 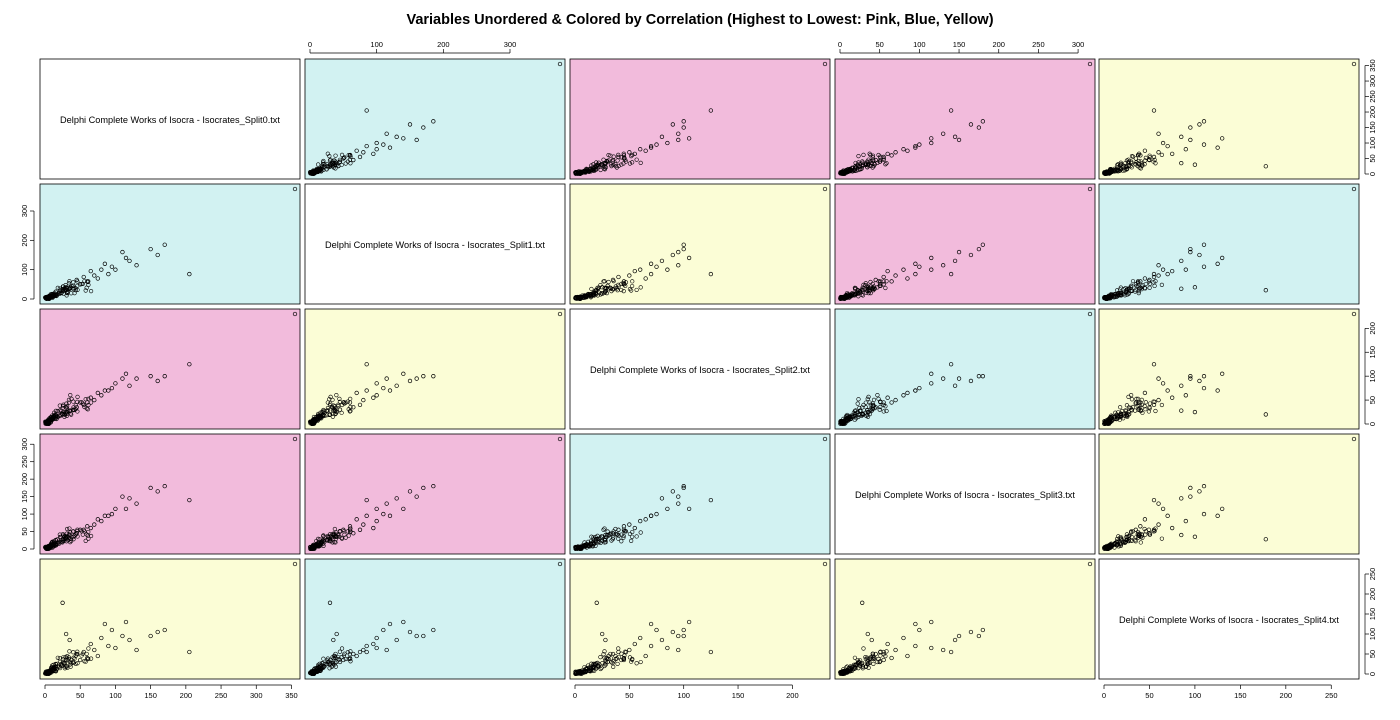 What do you see at coordinates (629, 695) in the screenshot?
I see `x-tick-label-2-50: 50` at bounding box center [629, 695].